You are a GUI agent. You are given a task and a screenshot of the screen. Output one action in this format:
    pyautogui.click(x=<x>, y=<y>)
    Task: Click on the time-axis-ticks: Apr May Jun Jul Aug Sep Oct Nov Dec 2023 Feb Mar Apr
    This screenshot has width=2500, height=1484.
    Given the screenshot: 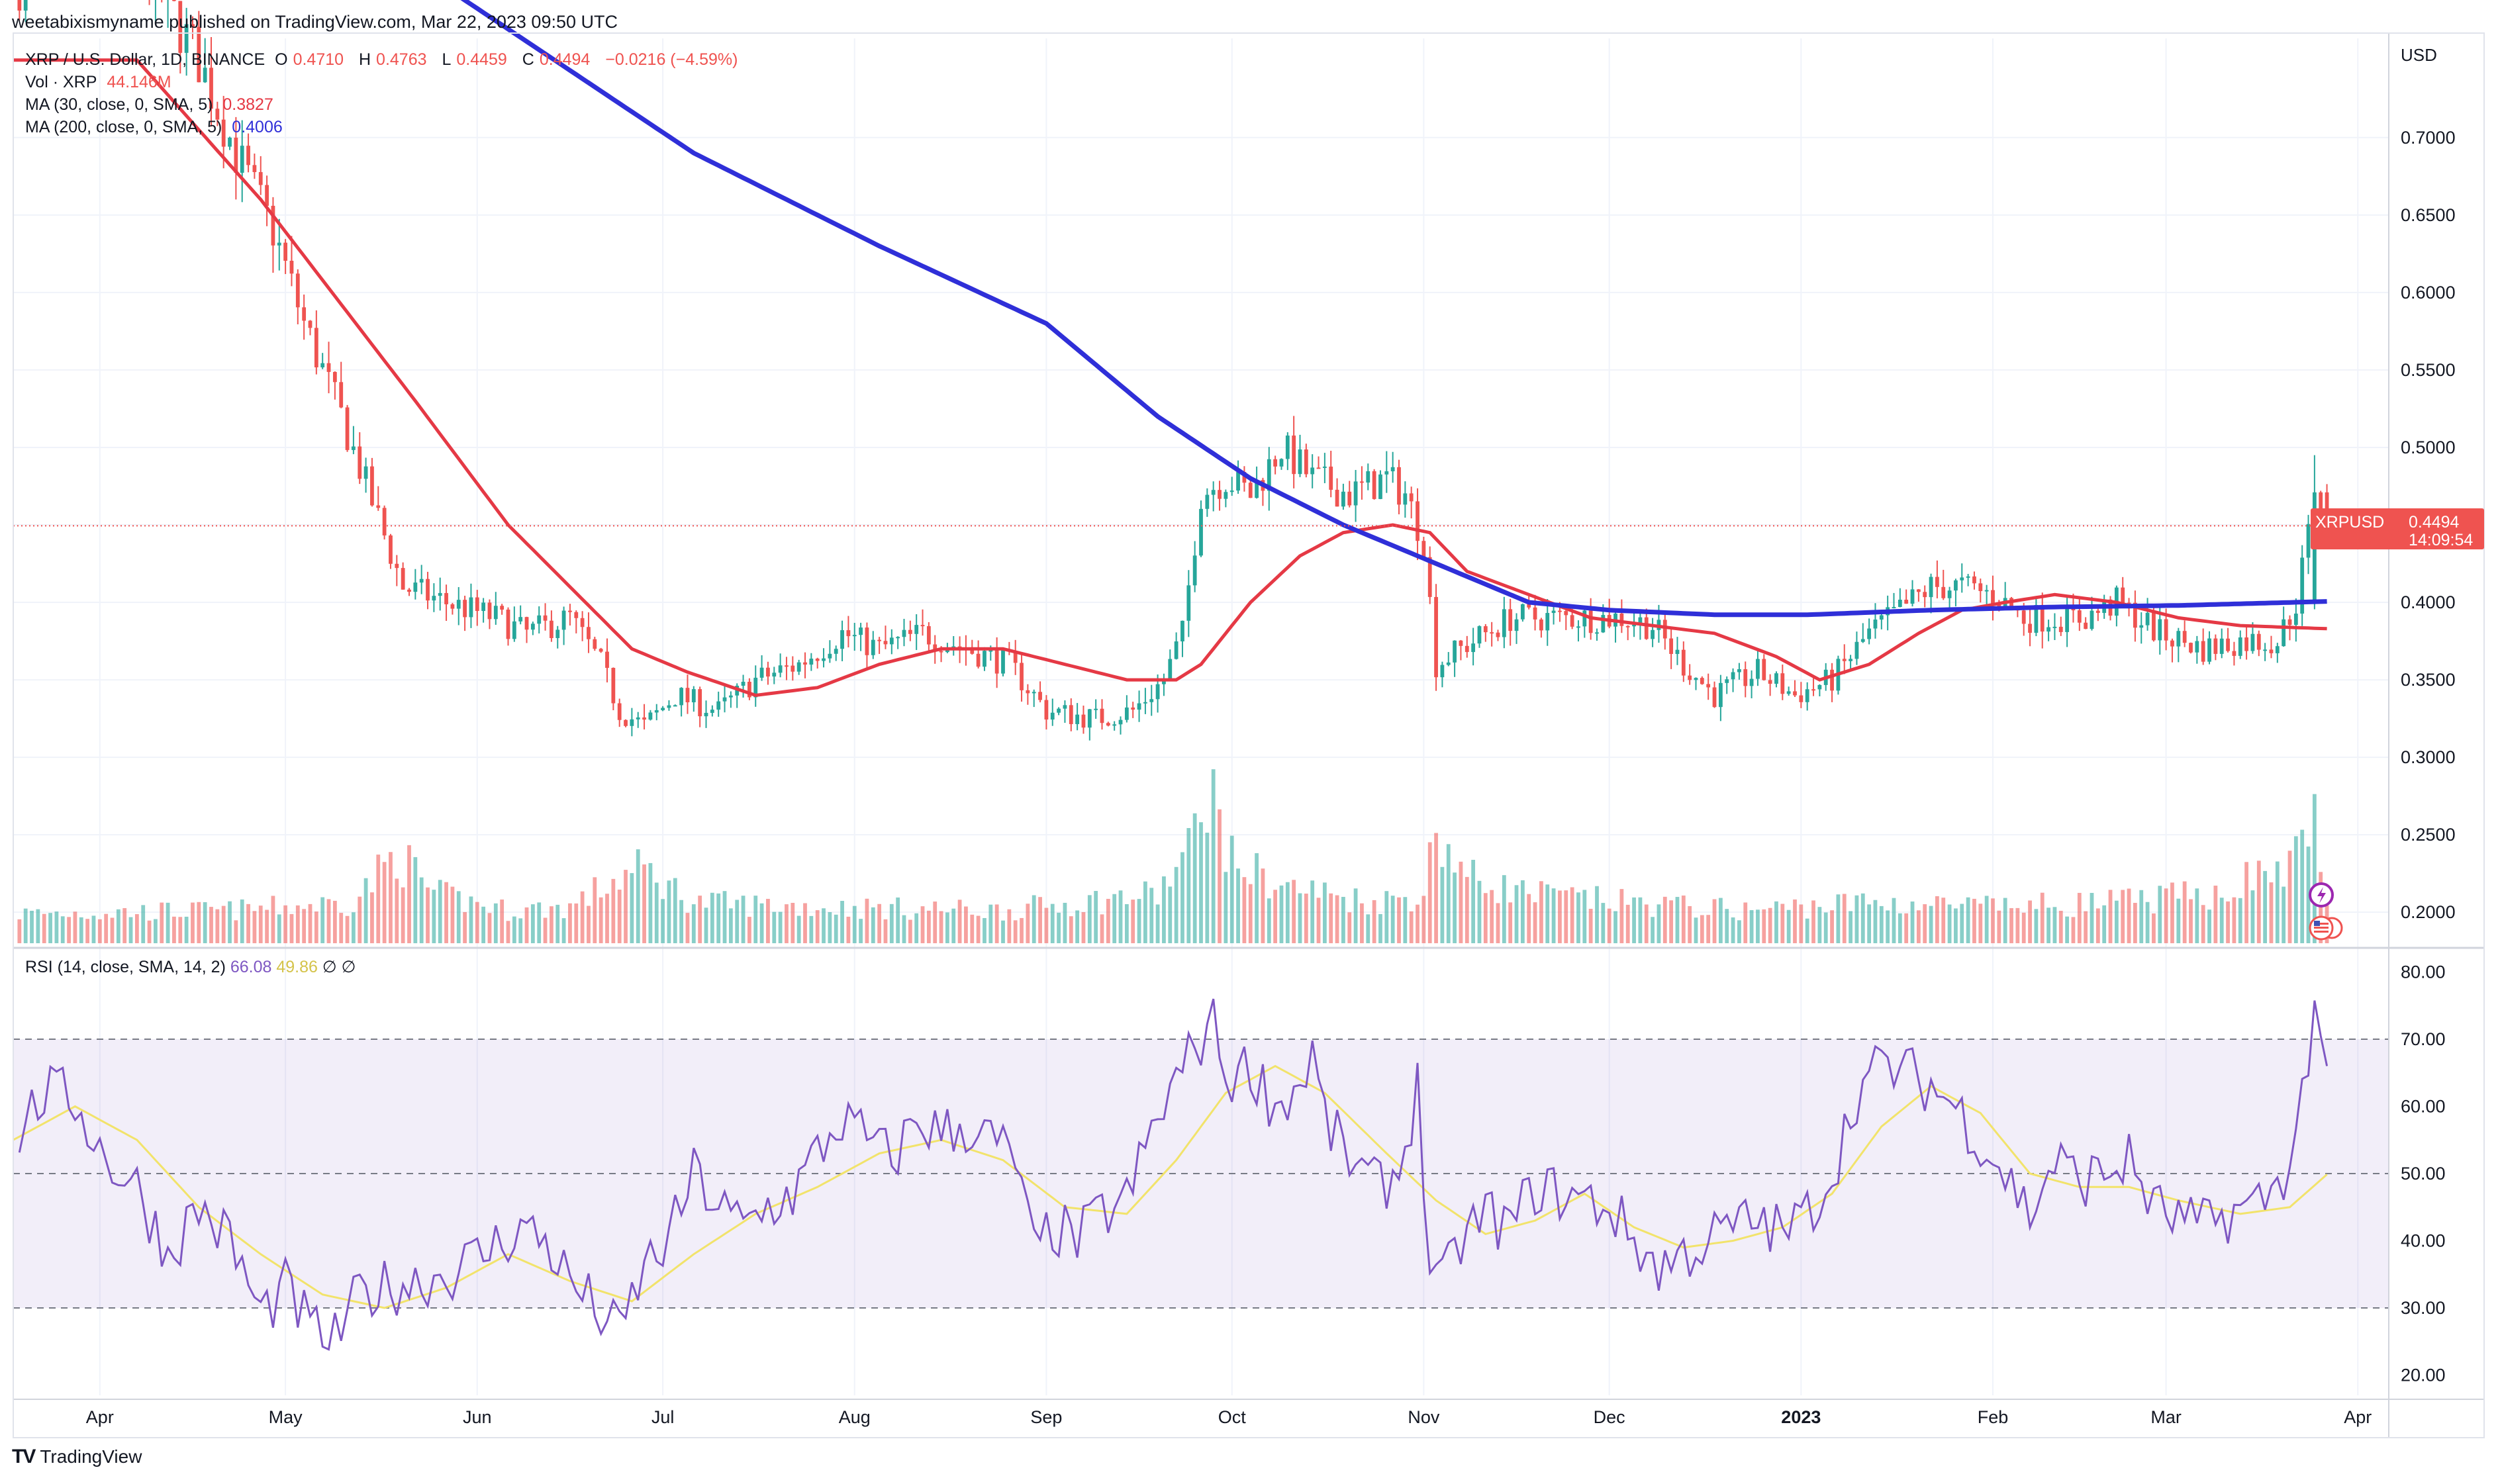 What is the action you would take?
    pyautogui.click(x=1229, y=1417)
    